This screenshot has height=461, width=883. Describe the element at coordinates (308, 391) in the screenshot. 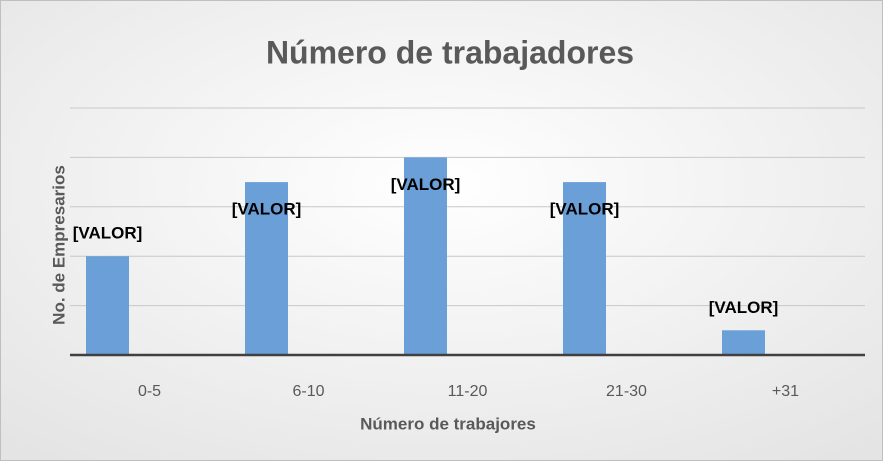

I see `x-tick-label: 6-10` at that location.